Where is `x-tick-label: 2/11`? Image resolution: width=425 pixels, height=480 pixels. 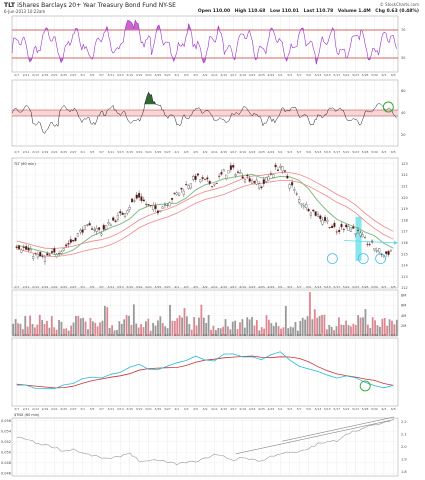 x-tick-label: 2/11 is located at coordinates (26, 75).